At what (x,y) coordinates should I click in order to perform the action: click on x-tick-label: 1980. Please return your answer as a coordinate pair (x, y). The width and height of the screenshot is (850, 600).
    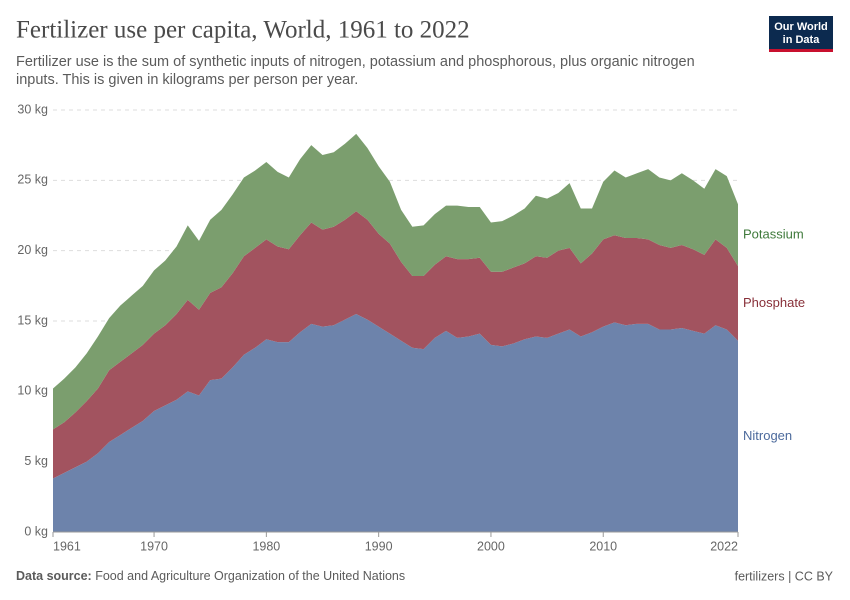
    Looking at the image, I should click on (266, 546).